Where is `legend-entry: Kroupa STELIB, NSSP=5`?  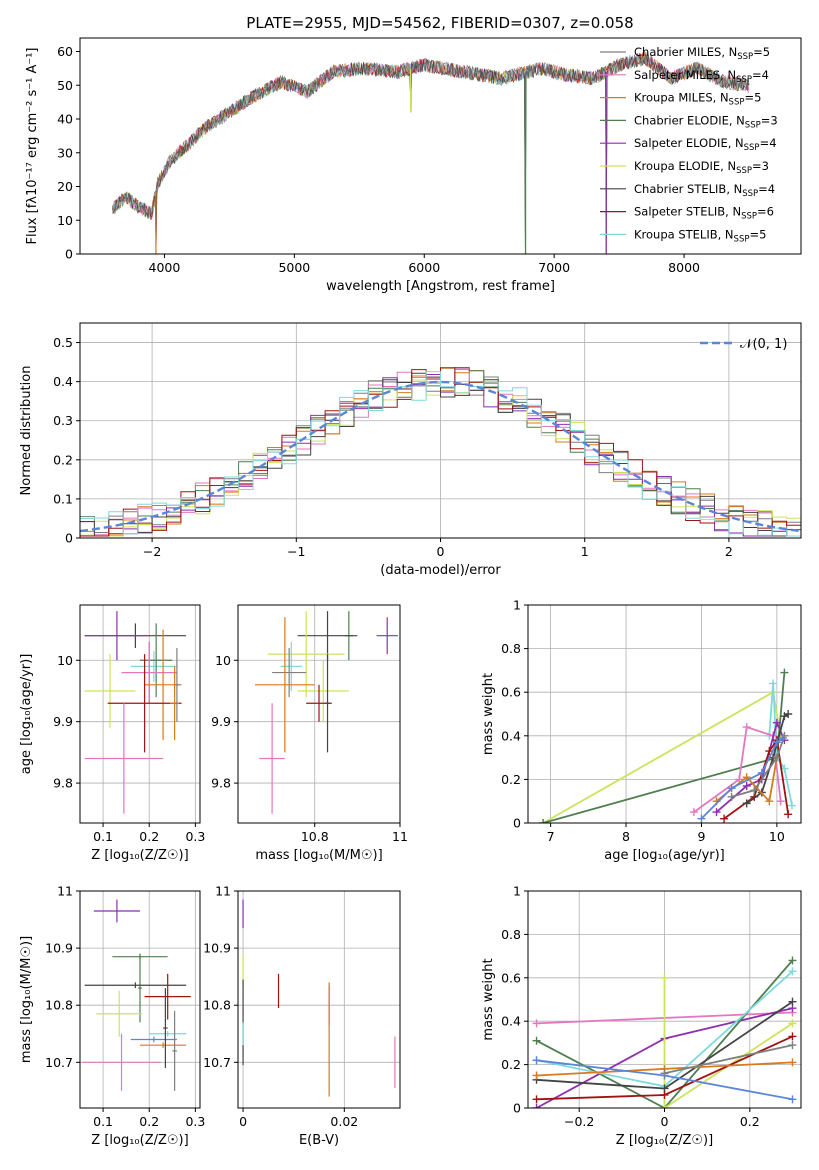 legend-entry: Kroupa STELIB, NSSP=5 is located at coordinates (700, 235).